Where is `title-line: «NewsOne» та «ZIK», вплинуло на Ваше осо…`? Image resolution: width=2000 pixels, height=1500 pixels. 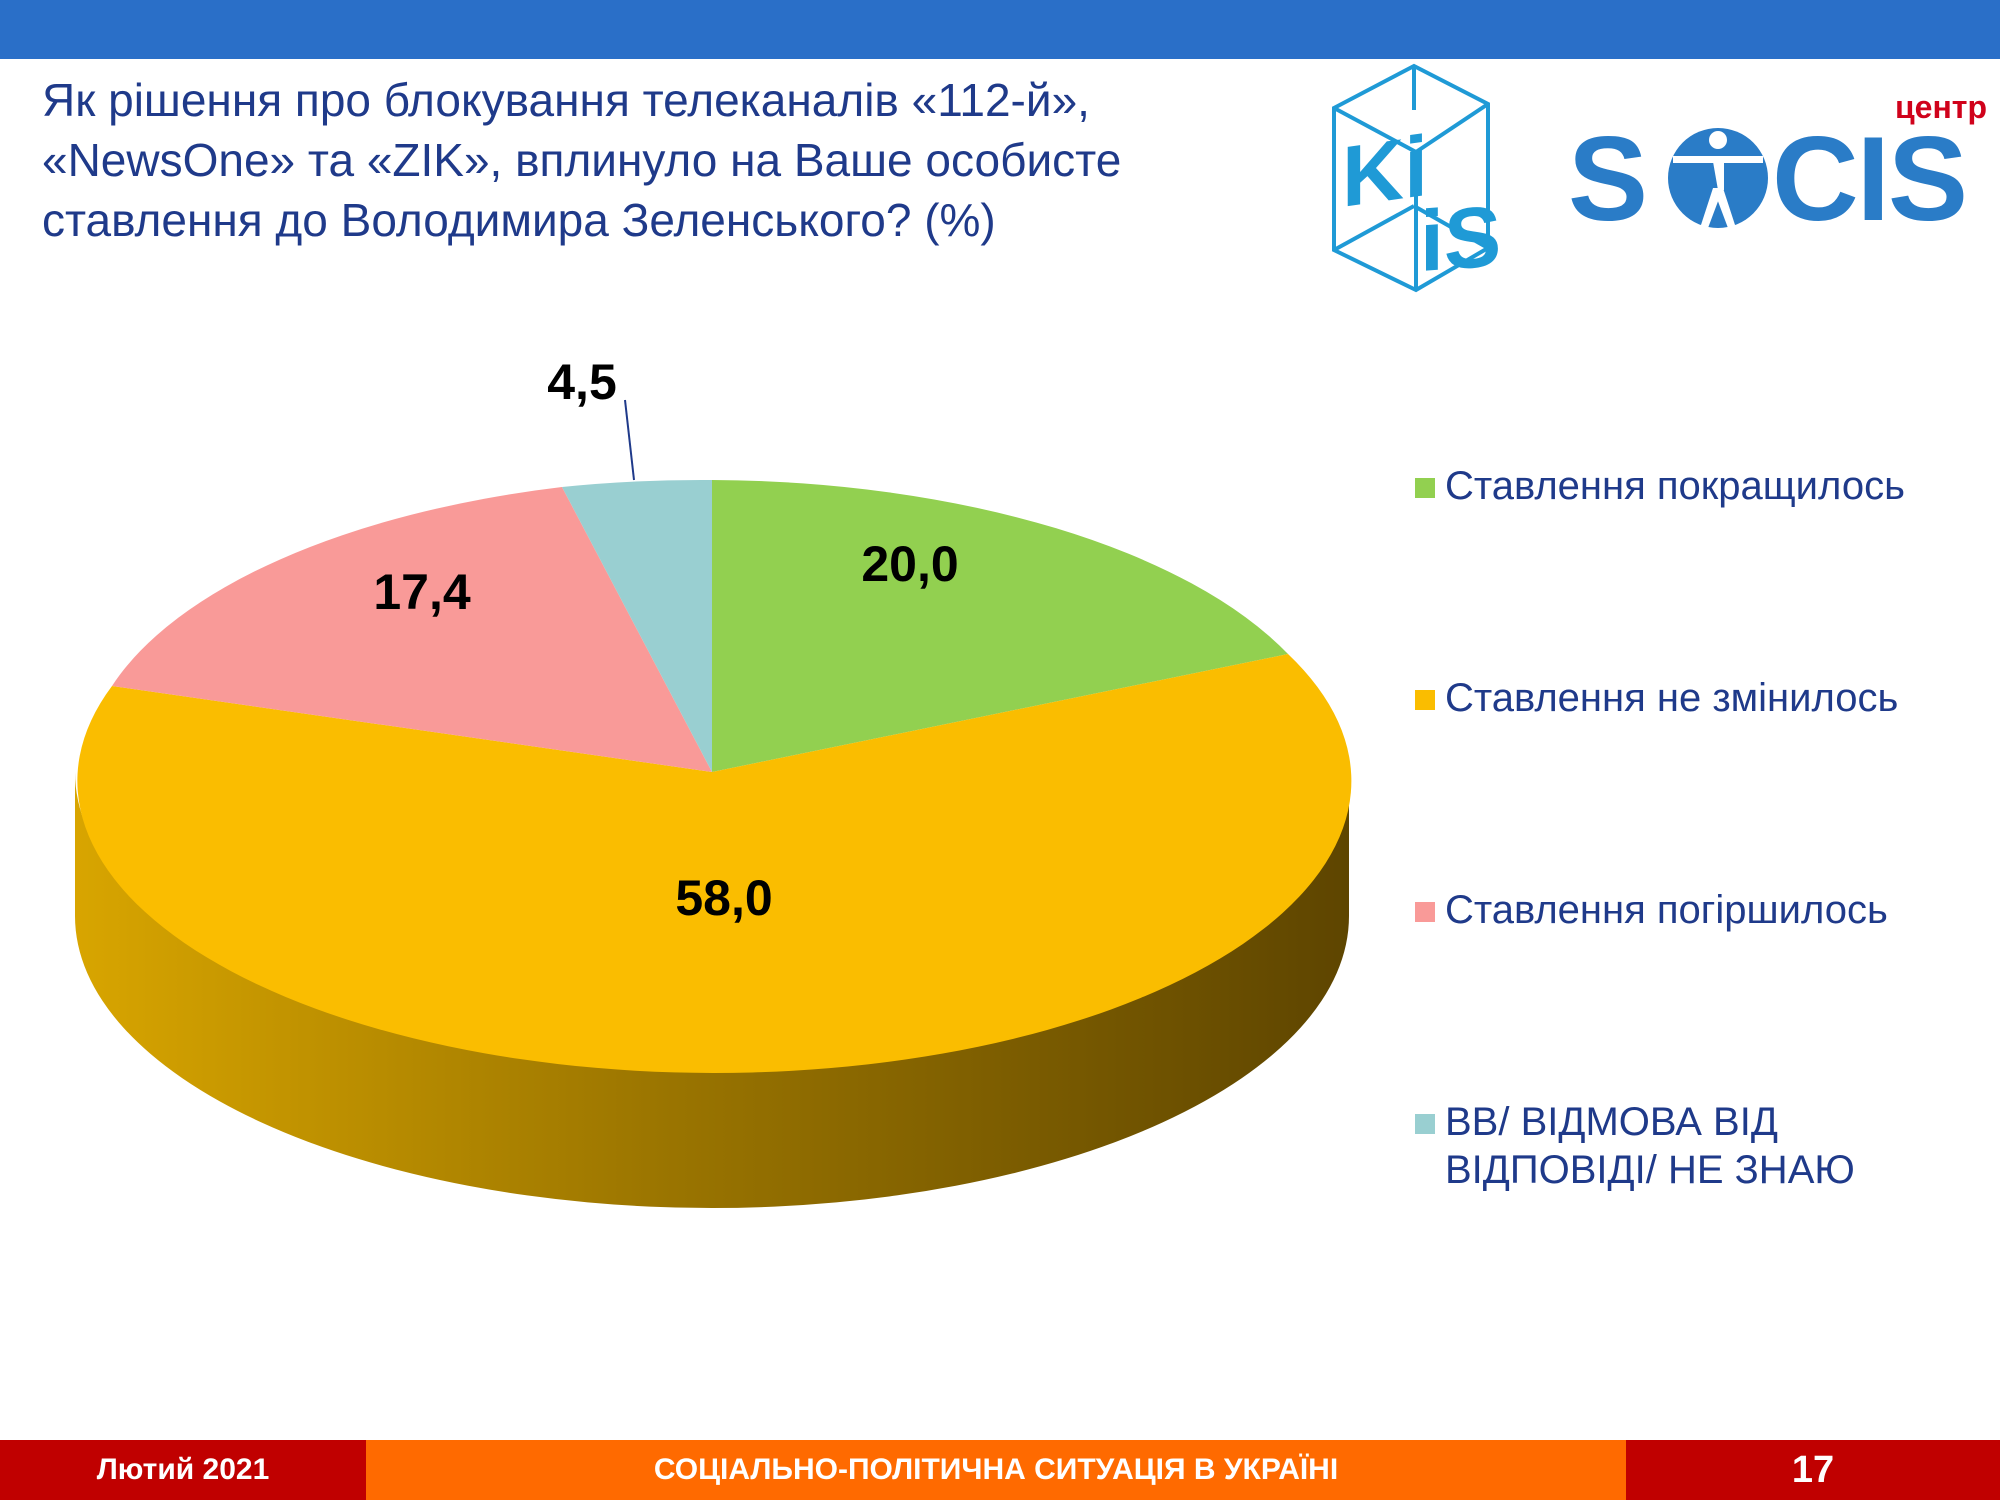 title-line: «NewsOne» та «ZIK», вплинуло на Ваше осо… is located at coordinates (582, 160).